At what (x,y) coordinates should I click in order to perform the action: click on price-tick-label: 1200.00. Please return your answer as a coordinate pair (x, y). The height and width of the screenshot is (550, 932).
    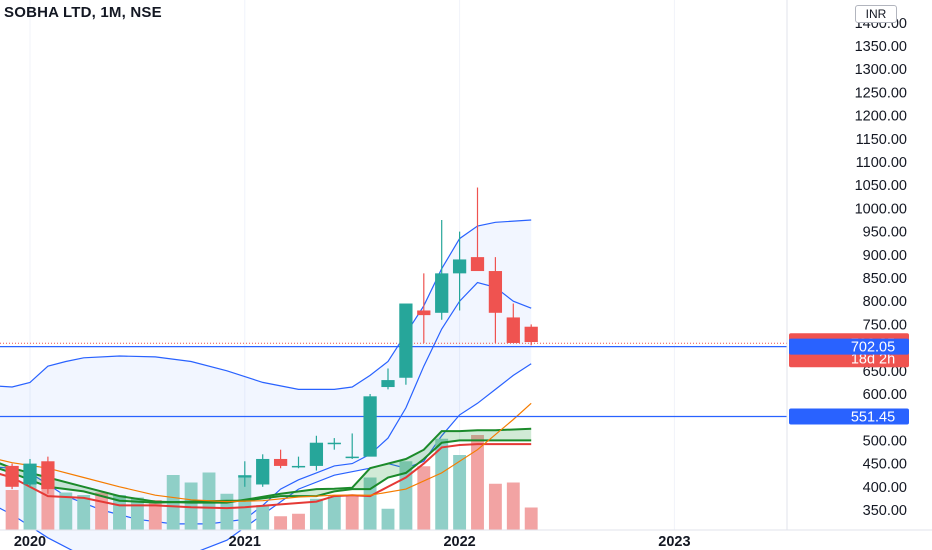
    Looking at the image, I should click on (881, 117).